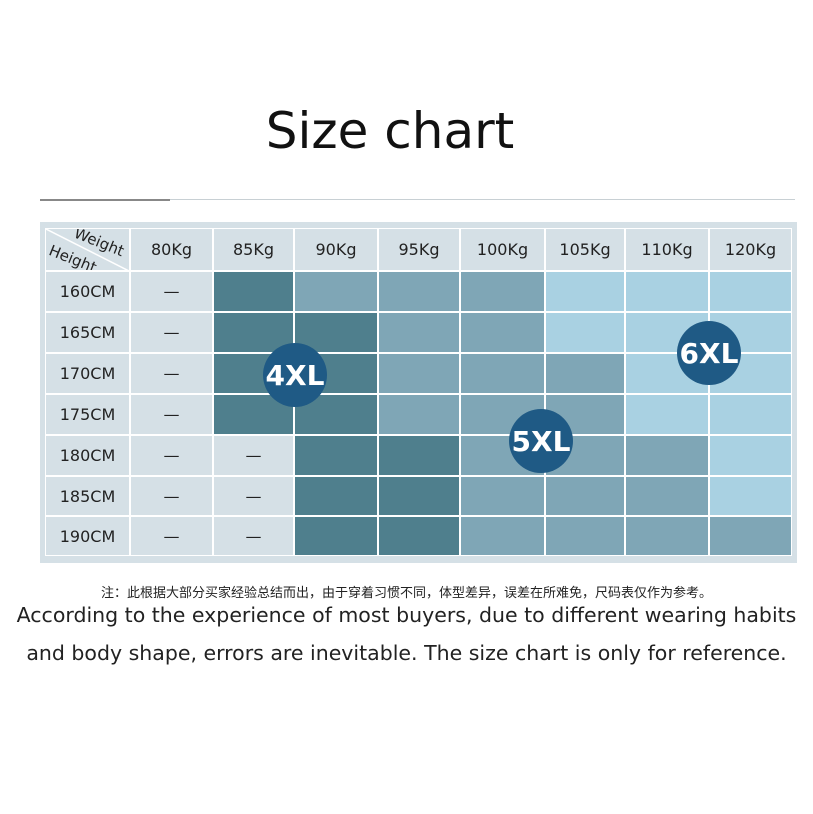 The image size is (813, 814). Describe the element at coordinates (336, 249) in the screenshot. I see `column-header: 90Kg` at that location.